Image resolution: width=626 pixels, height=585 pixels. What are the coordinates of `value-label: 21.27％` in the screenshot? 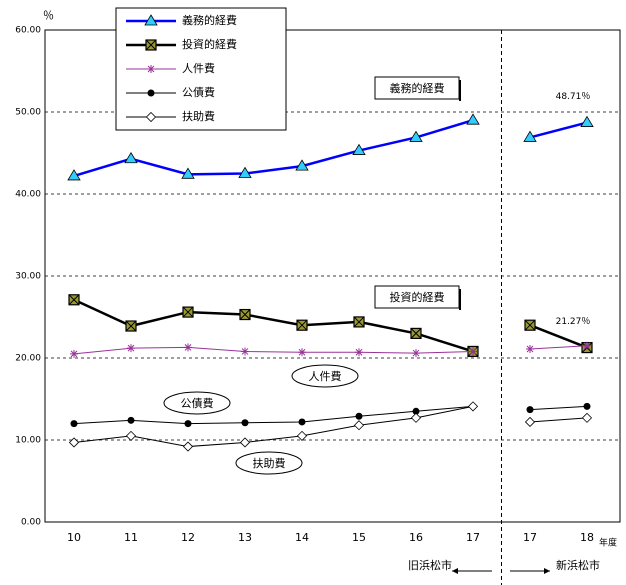 It's located at (573, 321).